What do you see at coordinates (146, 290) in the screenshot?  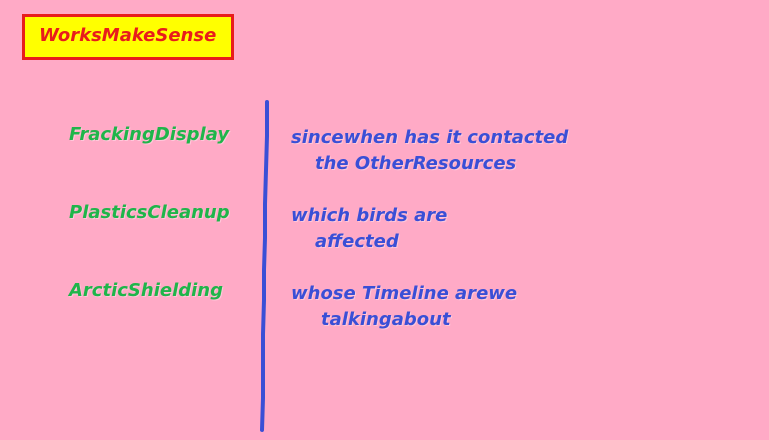 I see `topic-label-arctic-shielding: ArcticShielding` at bounding box center [146, 290].